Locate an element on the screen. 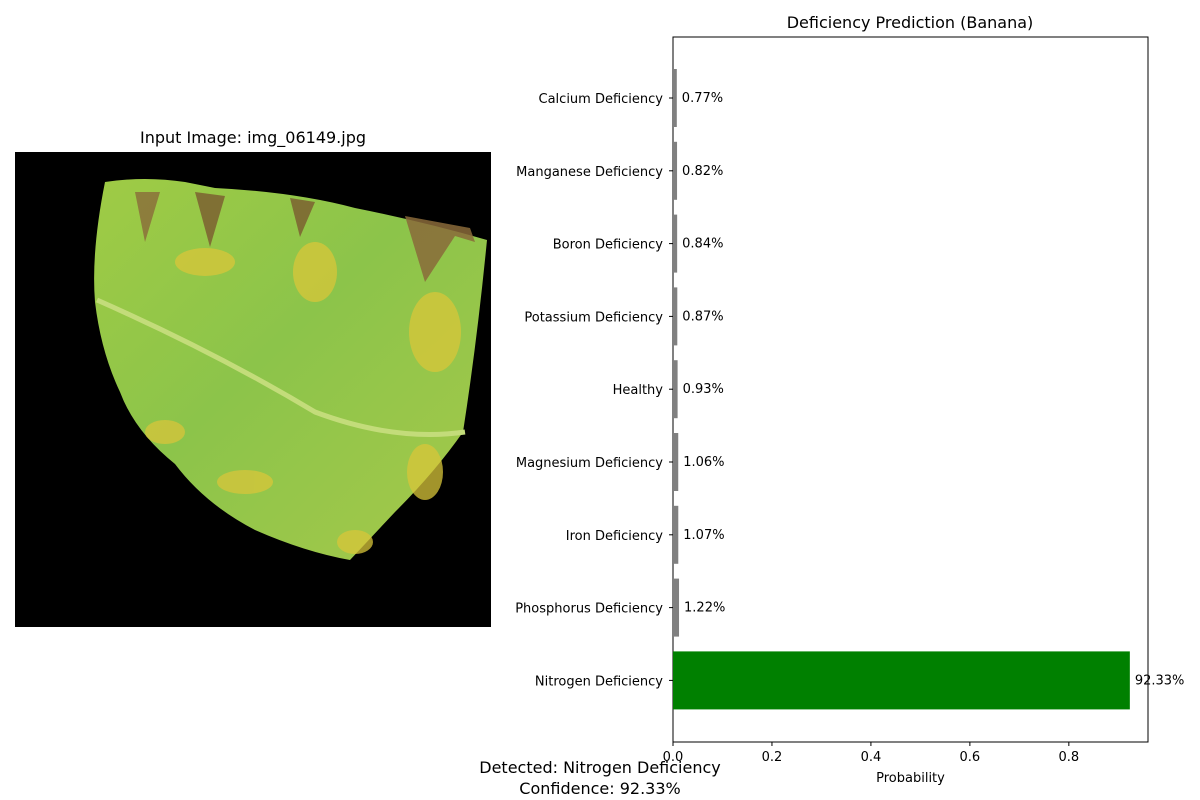 This screenshot has height=800, width=1200. y-tick-label: Potassium Deficiency is located at coordinates (593, 317).